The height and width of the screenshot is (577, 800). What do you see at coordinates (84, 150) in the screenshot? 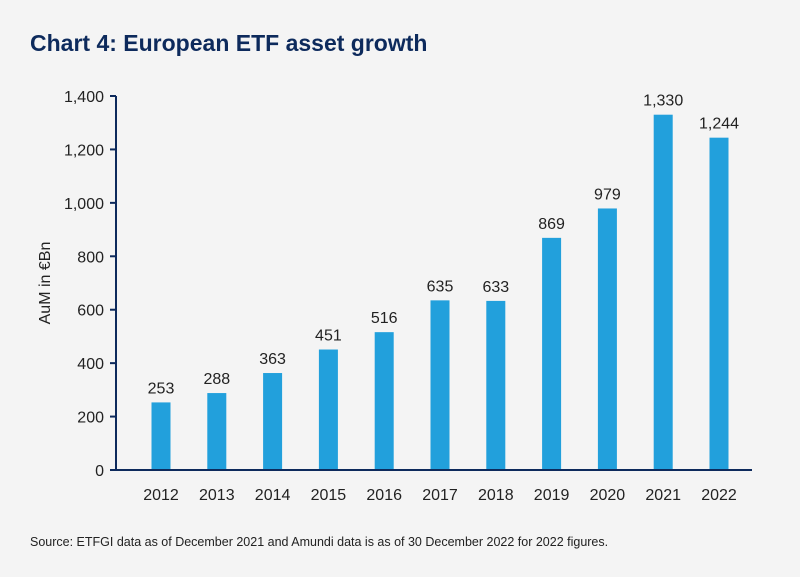
I see `y-tick-label: 1,200` at bounding box center [84, 150].